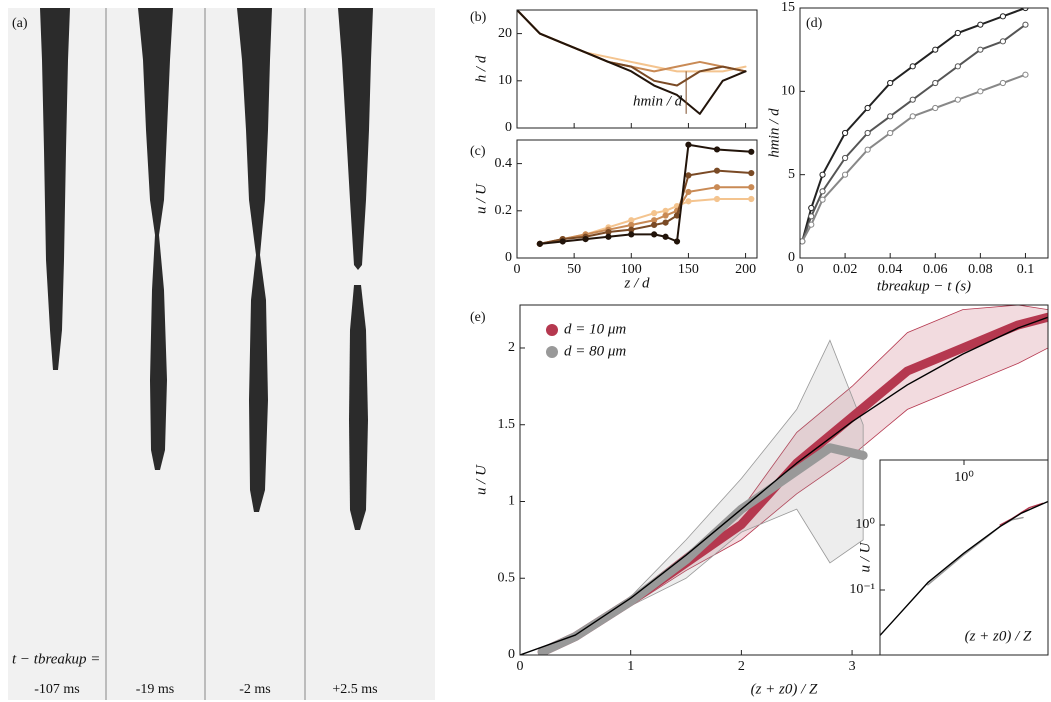 This screenshot has width=1051, height=702. What do you see at coordinates (155, 689) in the screenshot?
I see `time-label: -19 ms` at bounding box center [155, 689].